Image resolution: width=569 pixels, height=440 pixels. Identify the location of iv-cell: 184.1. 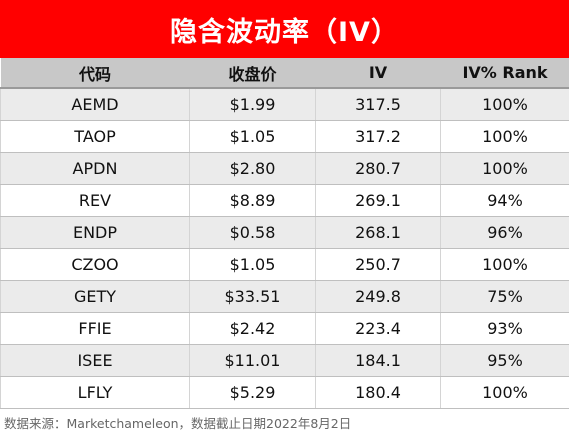
(378, 360).